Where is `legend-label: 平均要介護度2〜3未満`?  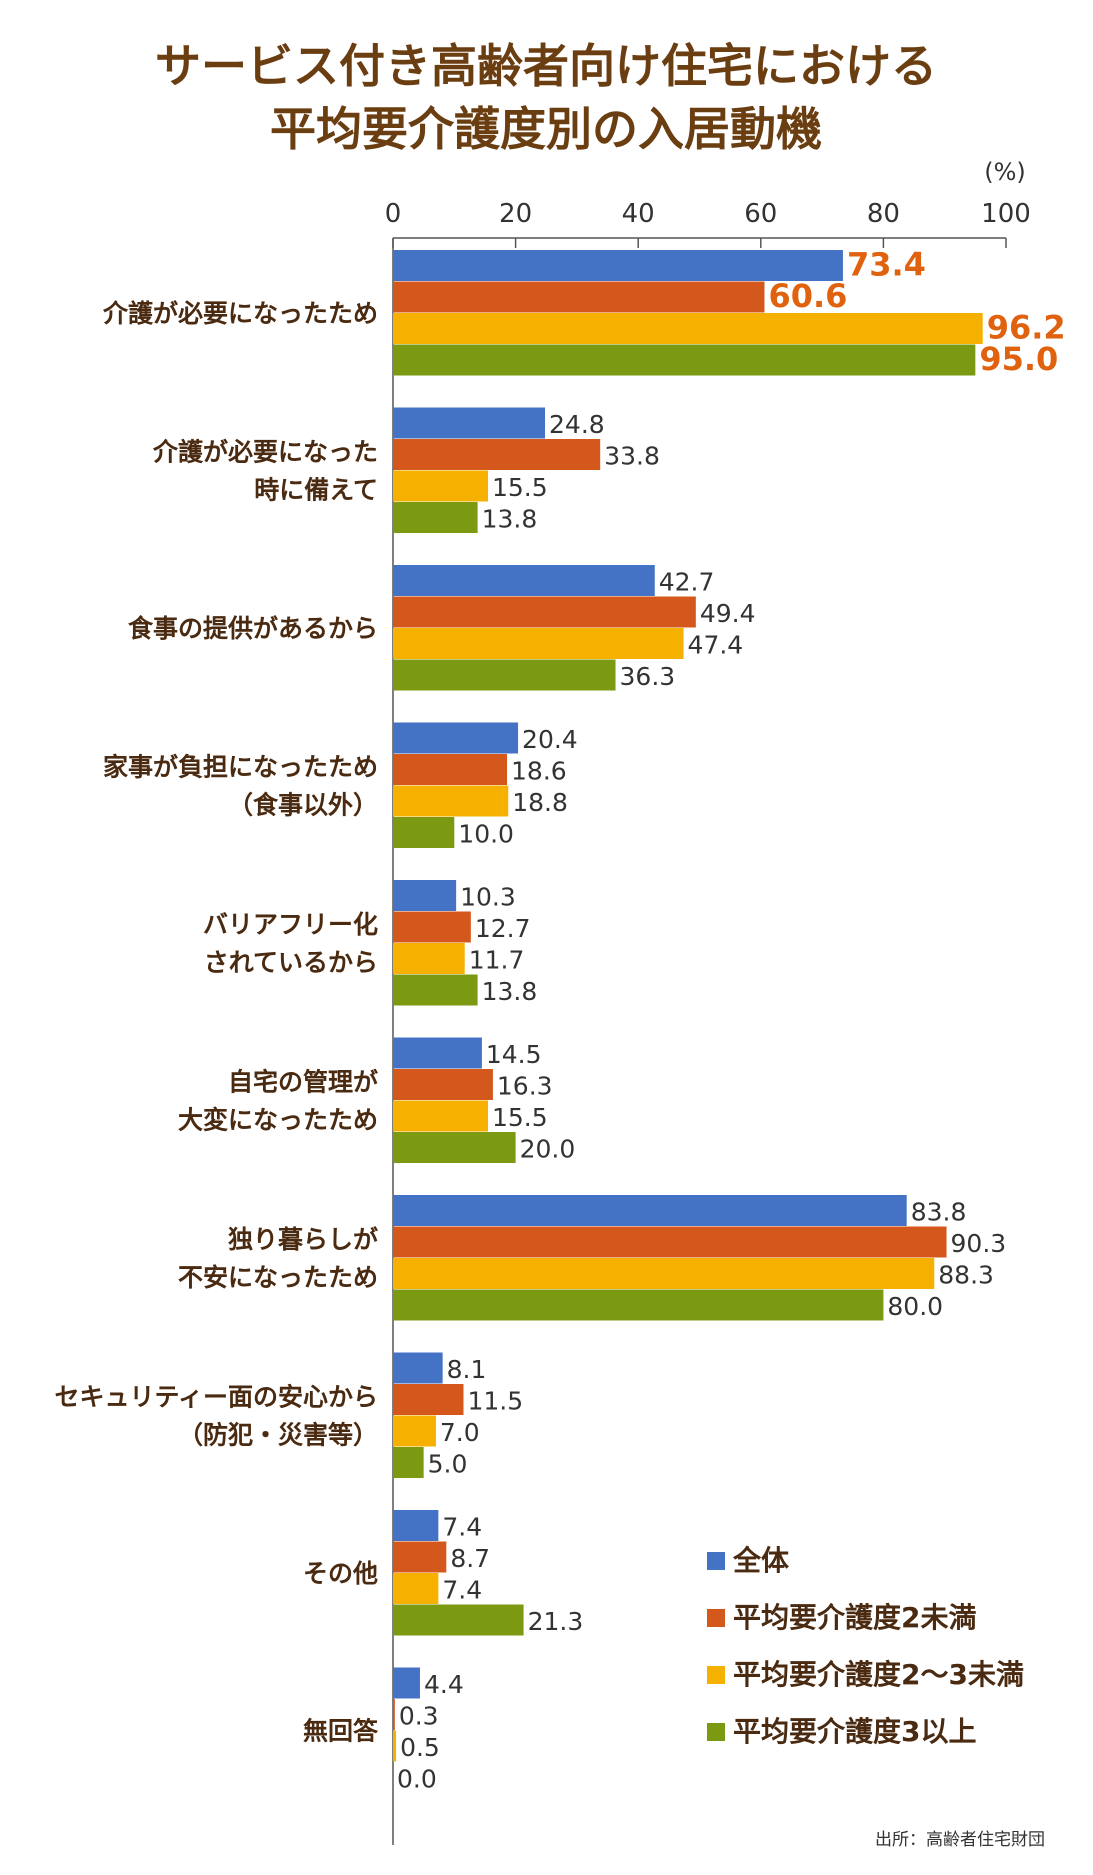 legend-label: 平均要介護度2〜3未満 is located at coordinates (878, 1674).